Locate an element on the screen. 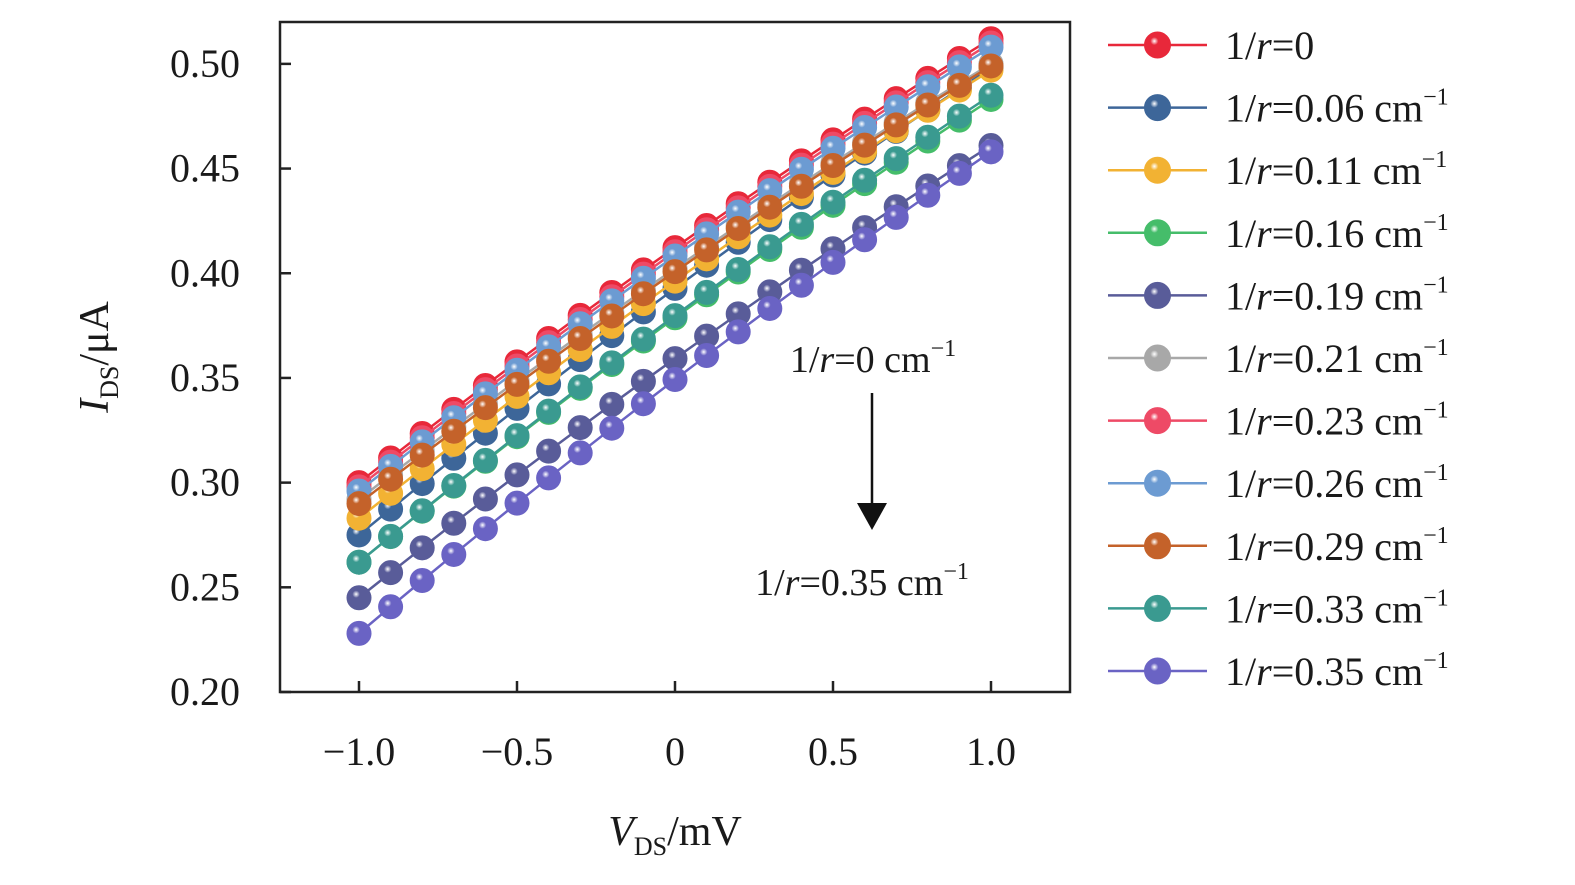  x-tick-label: 1.0 is located at coordinates (991, 751).